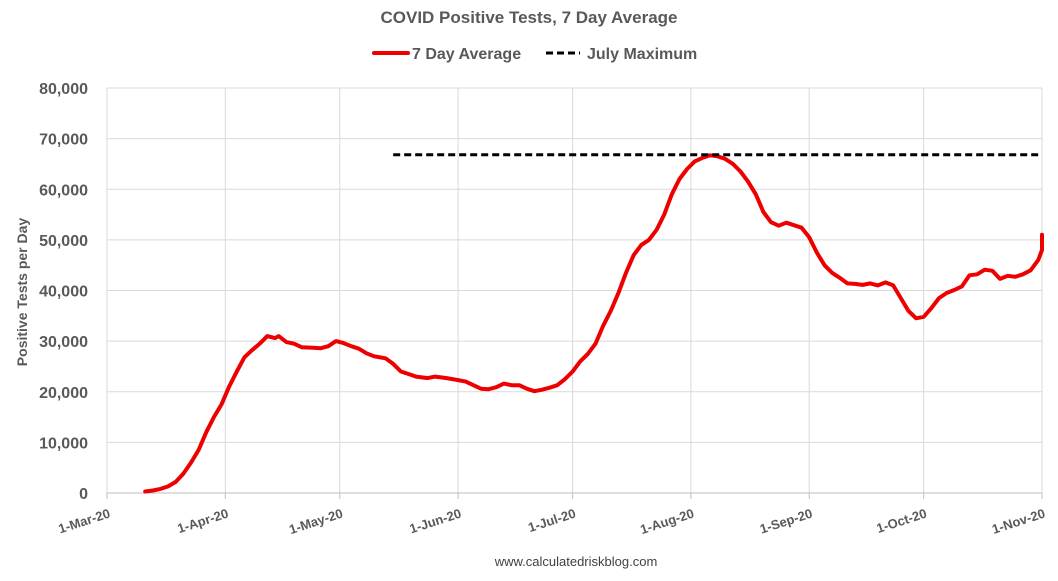 This screenshot has width=1058, height=581. I want to click on source-footer: www.calculatedriskblog.com, so click(576, 561).